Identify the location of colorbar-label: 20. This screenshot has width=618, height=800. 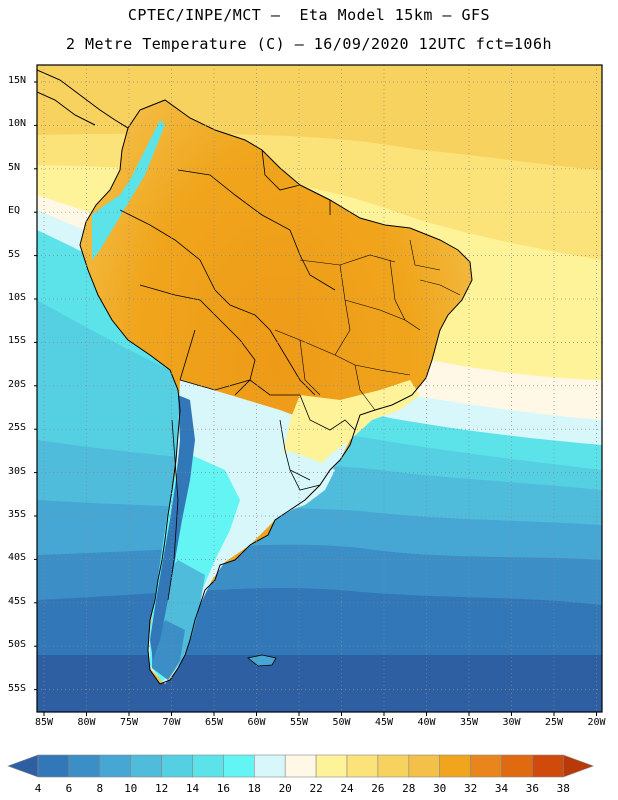
(285, 788).